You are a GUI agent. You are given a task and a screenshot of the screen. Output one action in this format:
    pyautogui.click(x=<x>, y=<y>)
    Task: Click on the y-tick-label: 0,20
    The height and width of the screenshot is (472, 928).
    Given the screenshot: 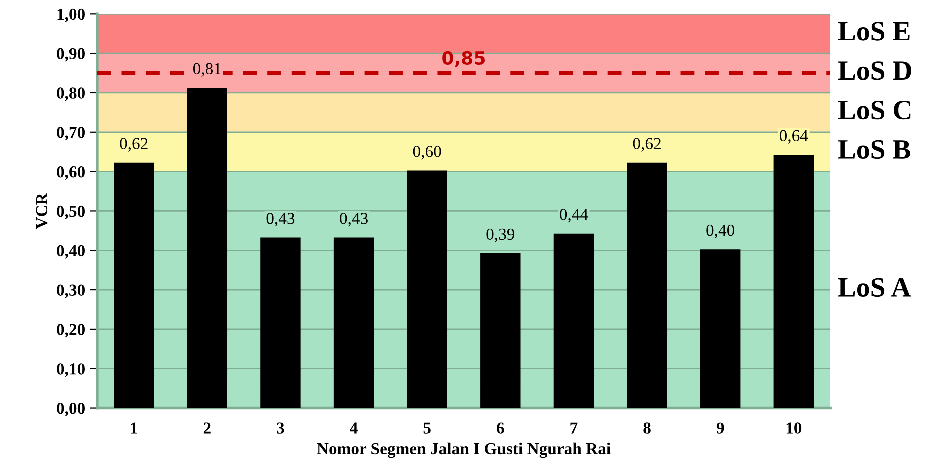 What is the action you would take?
    pyautogui.click(x=71, y=331)
    